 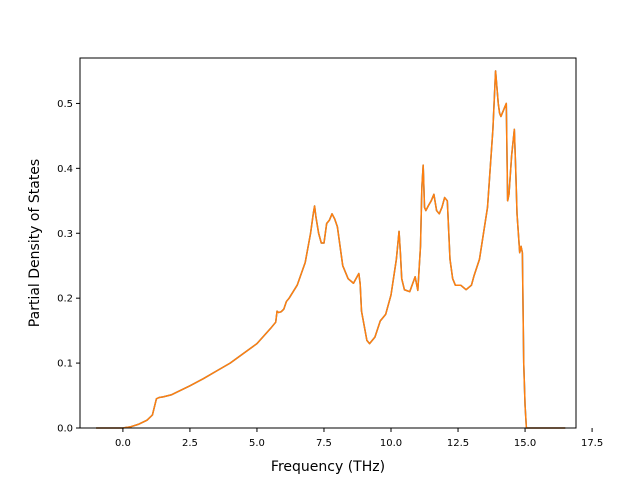 What do you see at coordinates (190, 443) in the screenshot?
I see `x-tick-label: 2.5` at bounding box center [190, 443].